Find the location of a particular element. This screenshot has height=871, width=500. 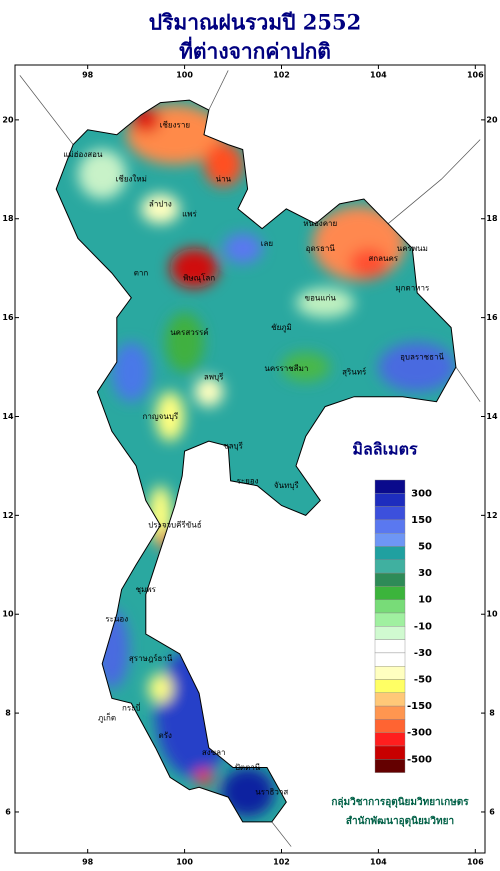

province-label: กาญจนบุรี is located at coordinates (161, 416).